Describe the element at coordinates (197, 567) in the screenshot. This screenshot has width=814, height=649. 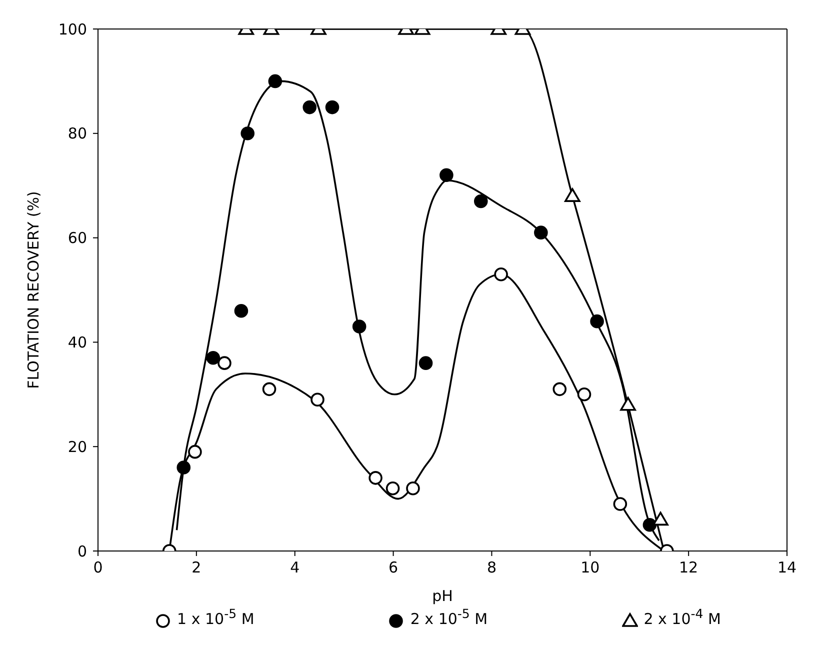
I see `x-tick-label: 2` at that location.